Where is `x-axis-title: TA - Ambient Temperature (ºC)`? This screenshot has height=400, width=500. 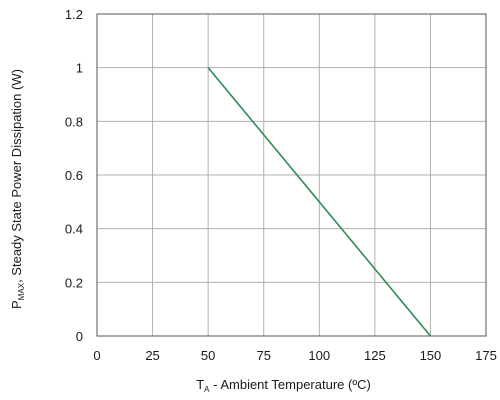 x-axis-title: TA - Ambient Temperature (ºC) is located at coordinates (283, 385).